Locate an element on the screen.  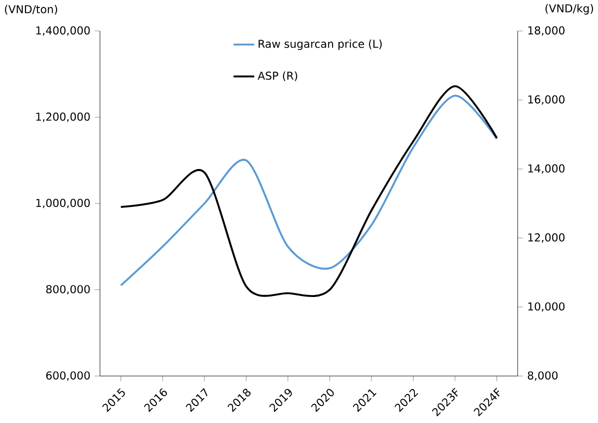
y2-tick-label: 16,000 is located at coordinates (546, 100).